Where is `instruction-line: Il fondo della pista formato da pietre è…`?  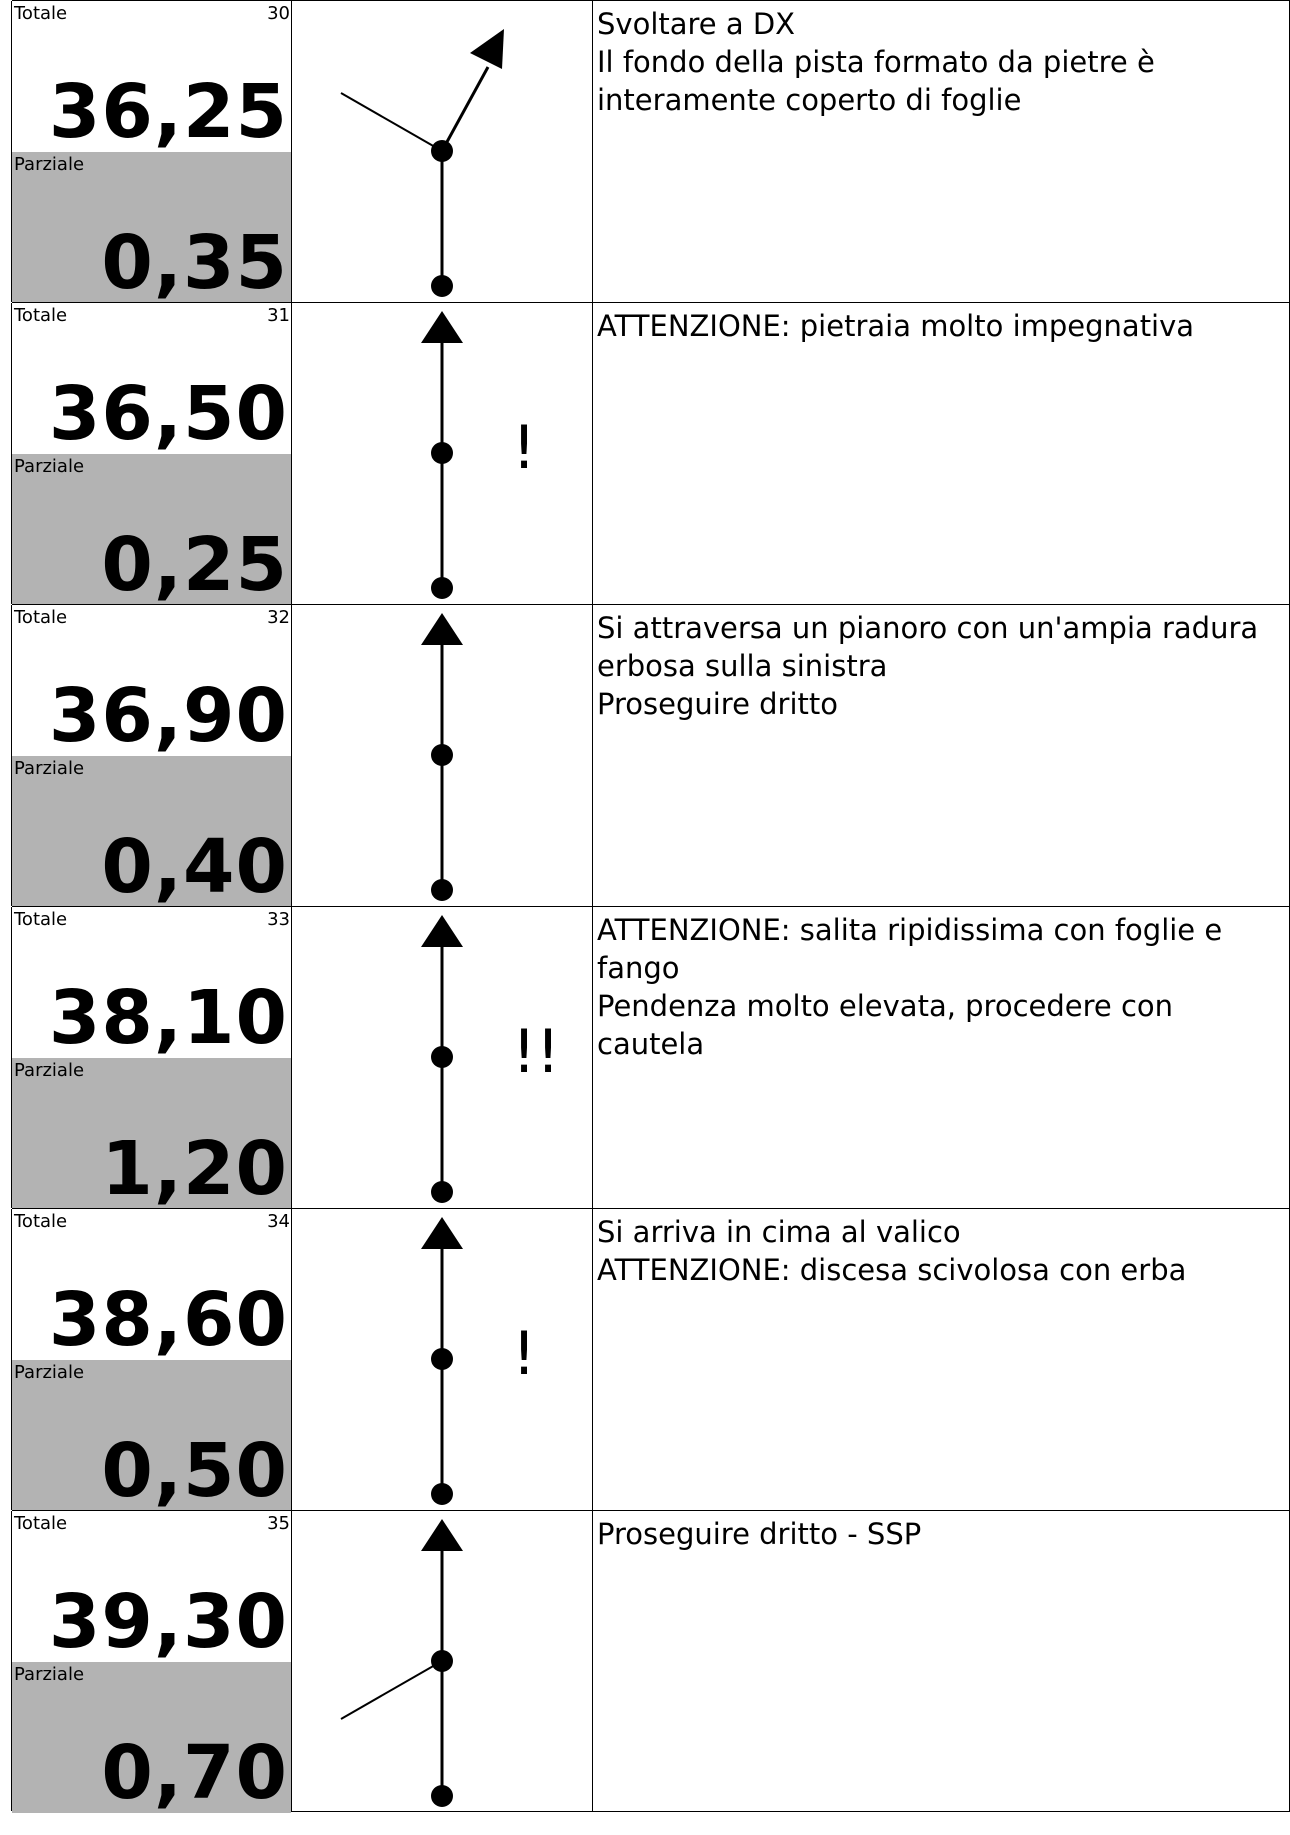
instruction-line: Il fondo della pista formato da pietre è… is located at coordinates (876, 81).